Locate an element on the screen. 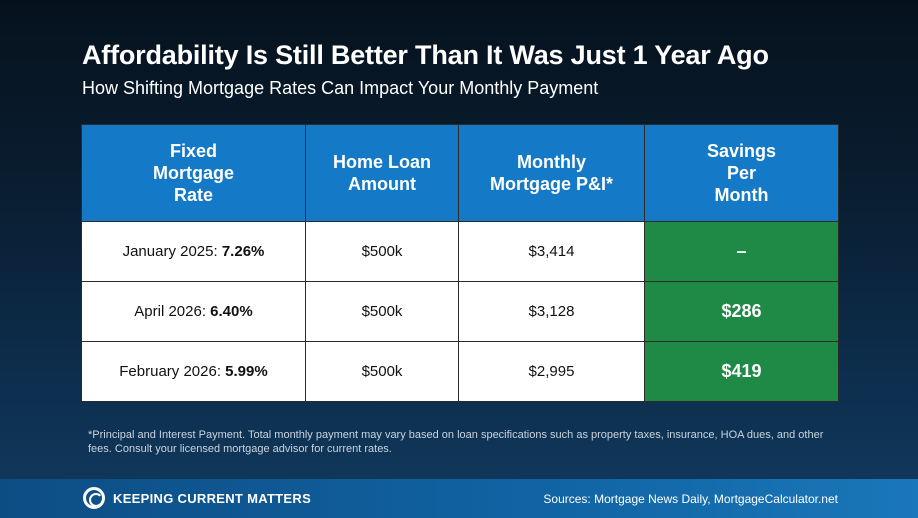  table-row: January 2025: 7.26% $500k $3,414 – is located at coordinates (460, 251).